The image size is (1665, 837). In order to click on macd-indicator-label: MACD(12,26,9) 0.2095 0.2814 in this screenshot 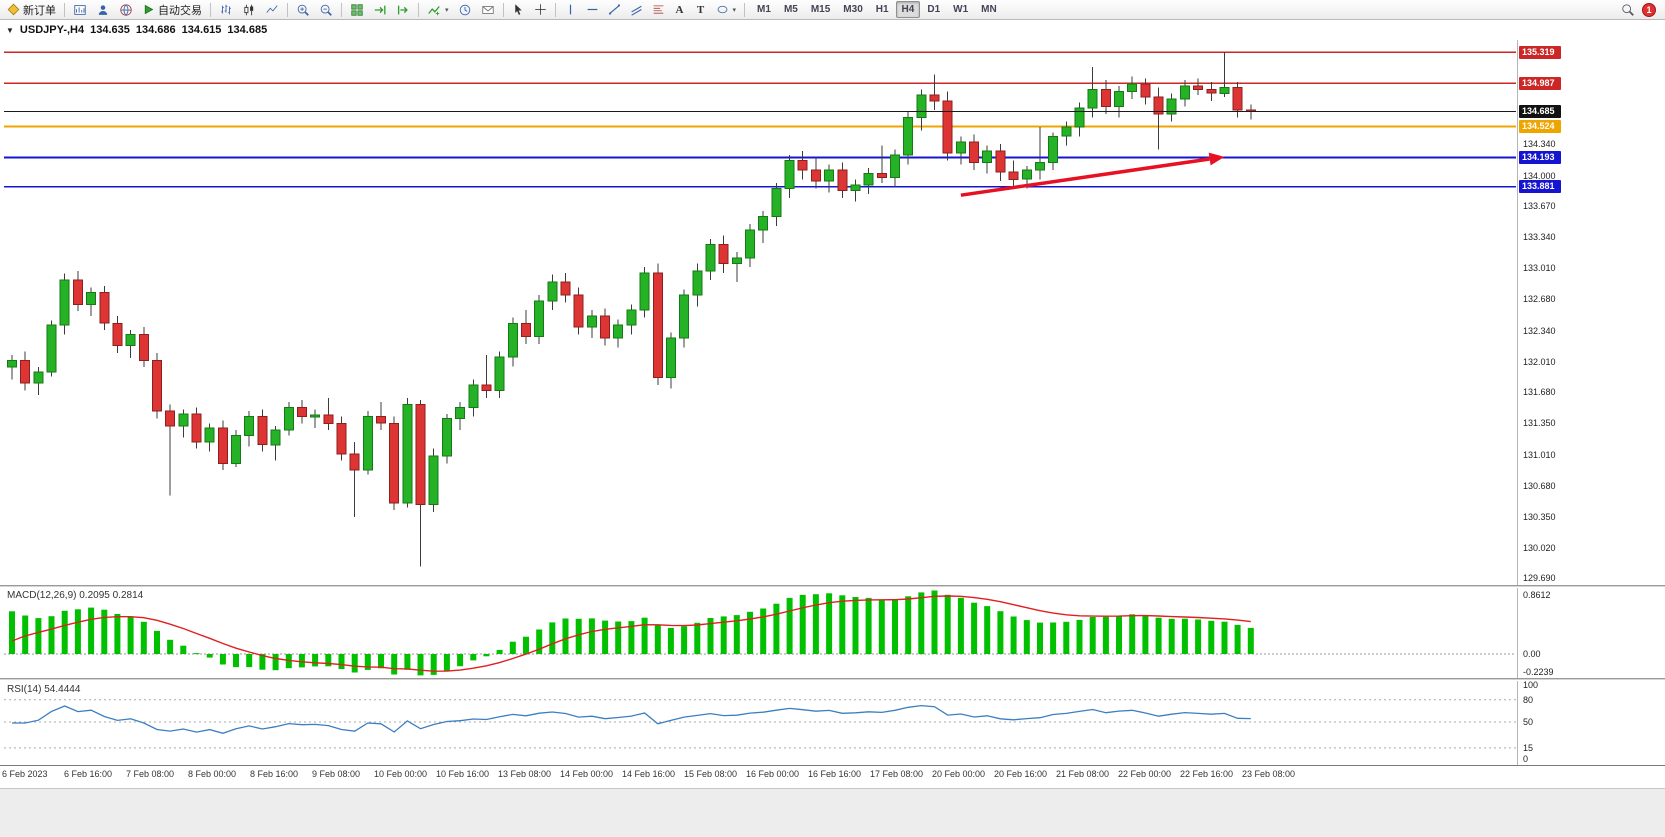, I will do `click(75, 595)`.